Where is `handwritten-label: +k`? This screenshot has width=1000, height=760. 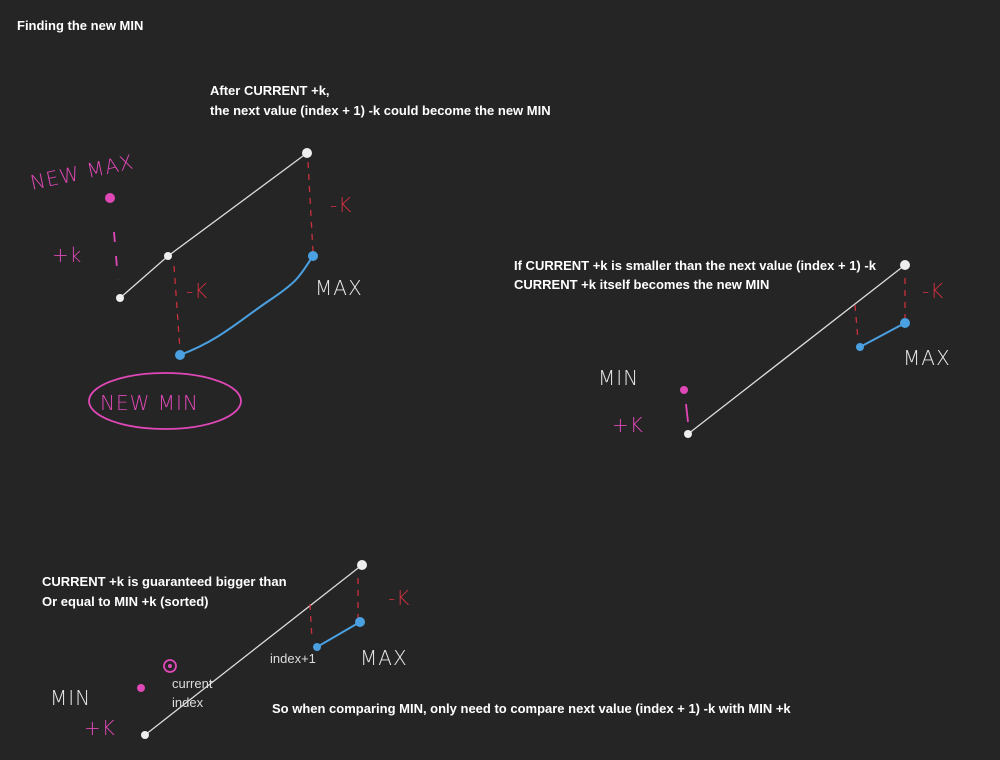
handwritten-label: +k is located at coordinates (67, 255).